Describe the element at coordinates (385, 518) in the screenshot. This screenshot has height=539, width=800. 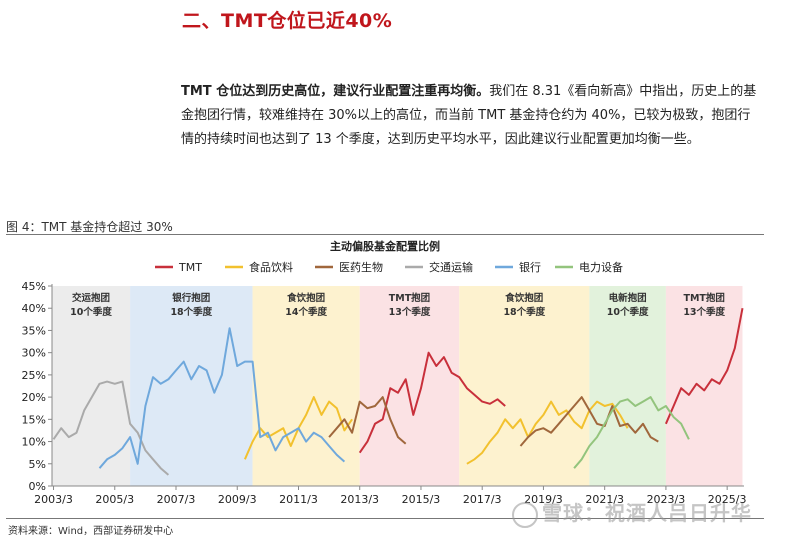
I see `figure-bottom-rule` at that location.